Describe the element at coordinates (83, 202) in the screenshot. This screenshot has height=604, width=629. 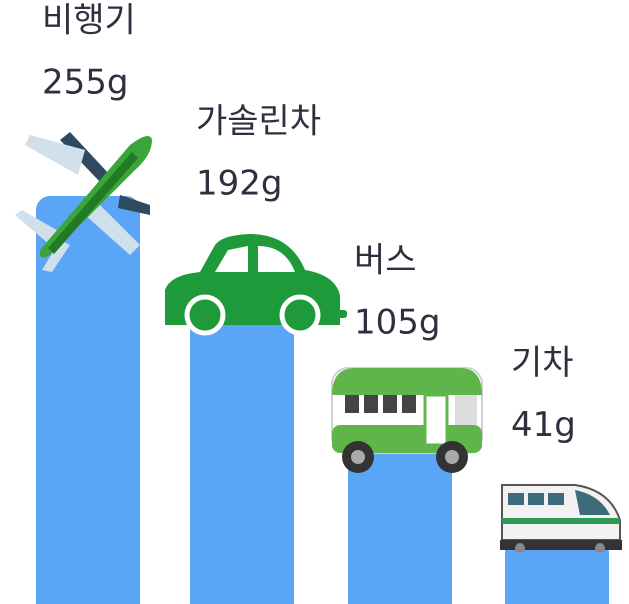
I see `plane-icon` at that location.